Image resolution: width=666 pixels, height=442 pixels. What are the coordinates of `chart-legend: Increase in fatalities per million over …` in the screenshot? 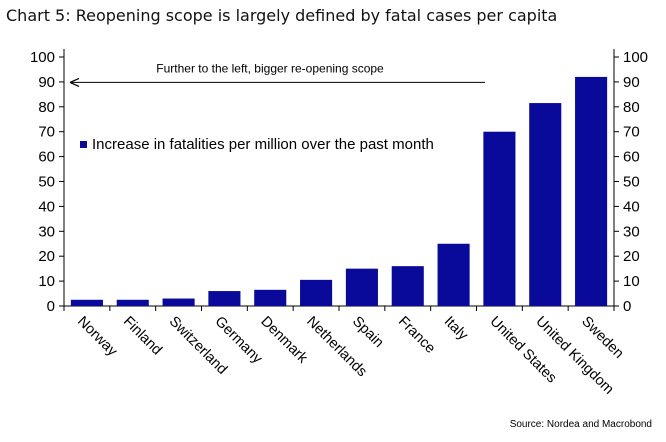 It's located at (257, 144).